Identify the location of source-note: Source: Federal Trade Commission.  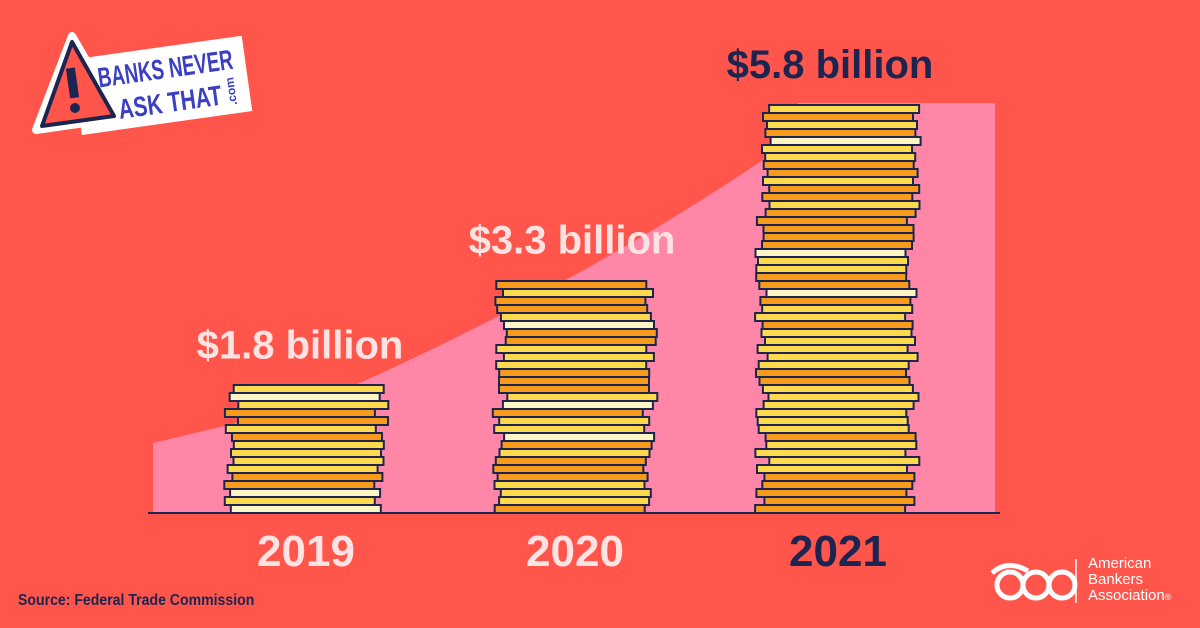
(136, 600).